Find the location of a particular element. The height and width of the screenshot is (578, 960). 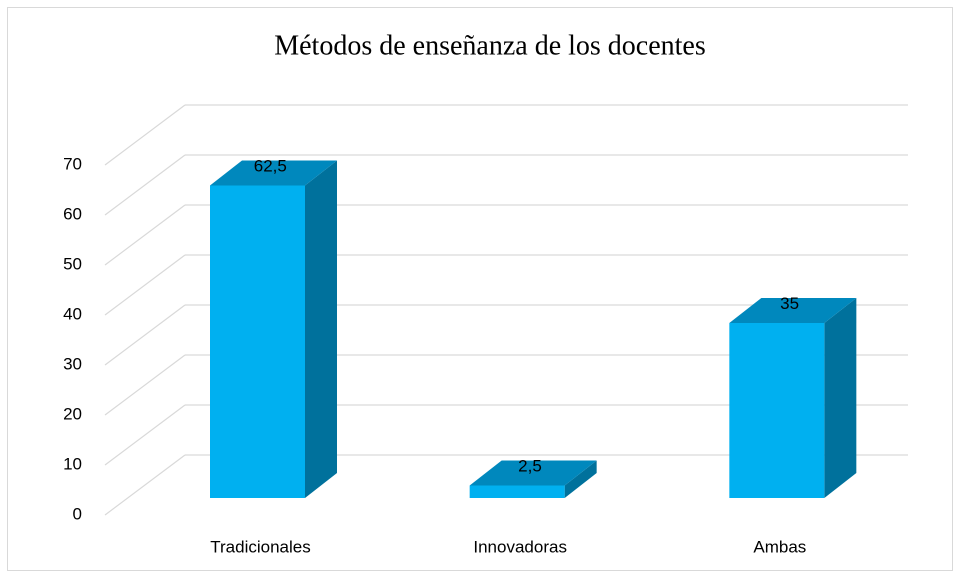

y-tick-label: 30 is located at coordinates (72, 363).